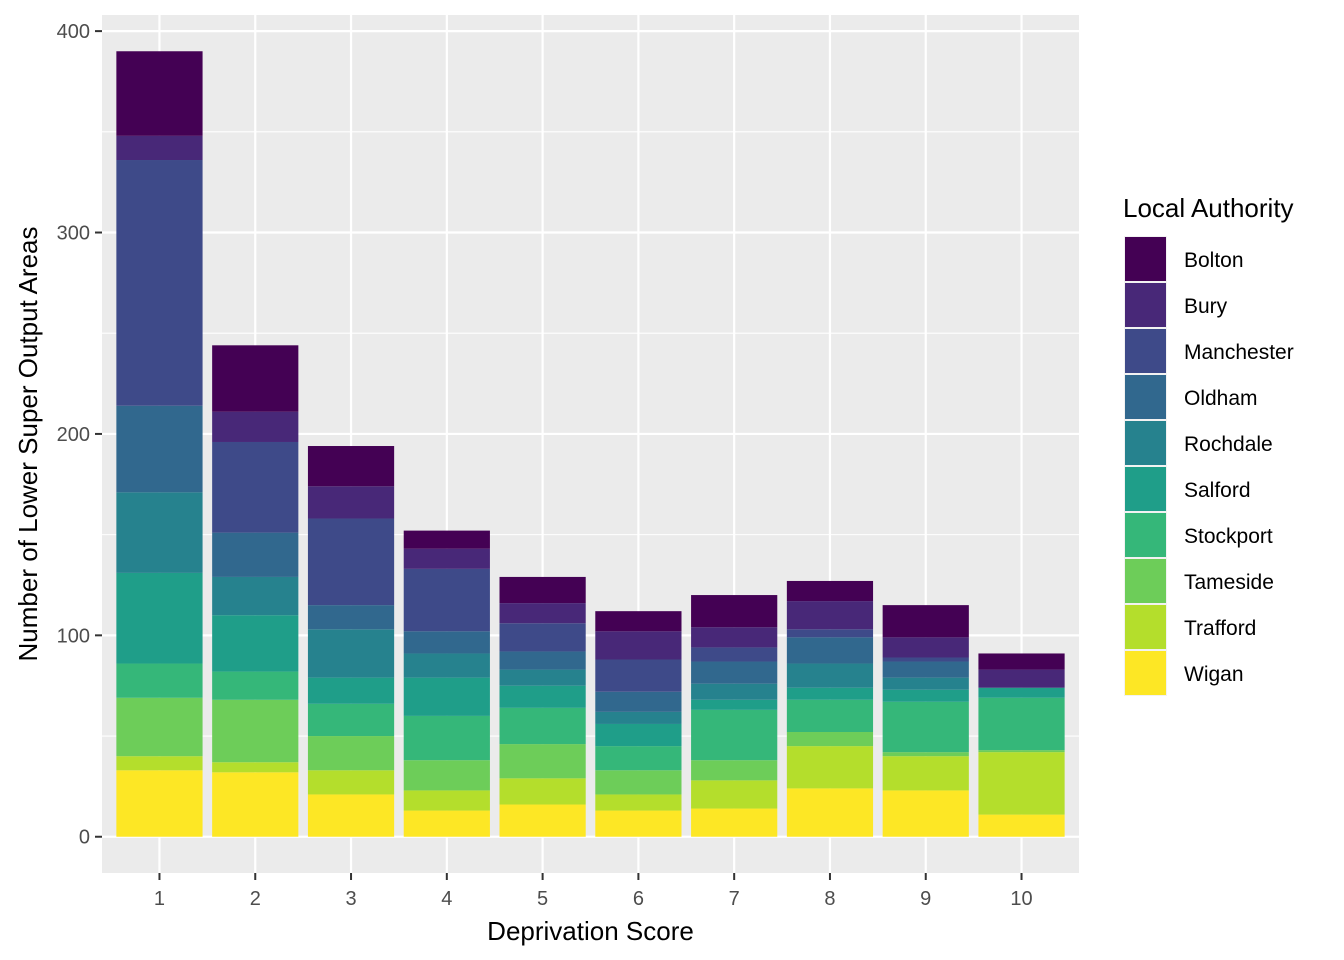 The height and width of the screenshot is (960, 1344). What do you see at coordinates (1228, 536) in the screenshot?
I see `legend-label-stockport: Stockport` at bounding box center [1228, 536].